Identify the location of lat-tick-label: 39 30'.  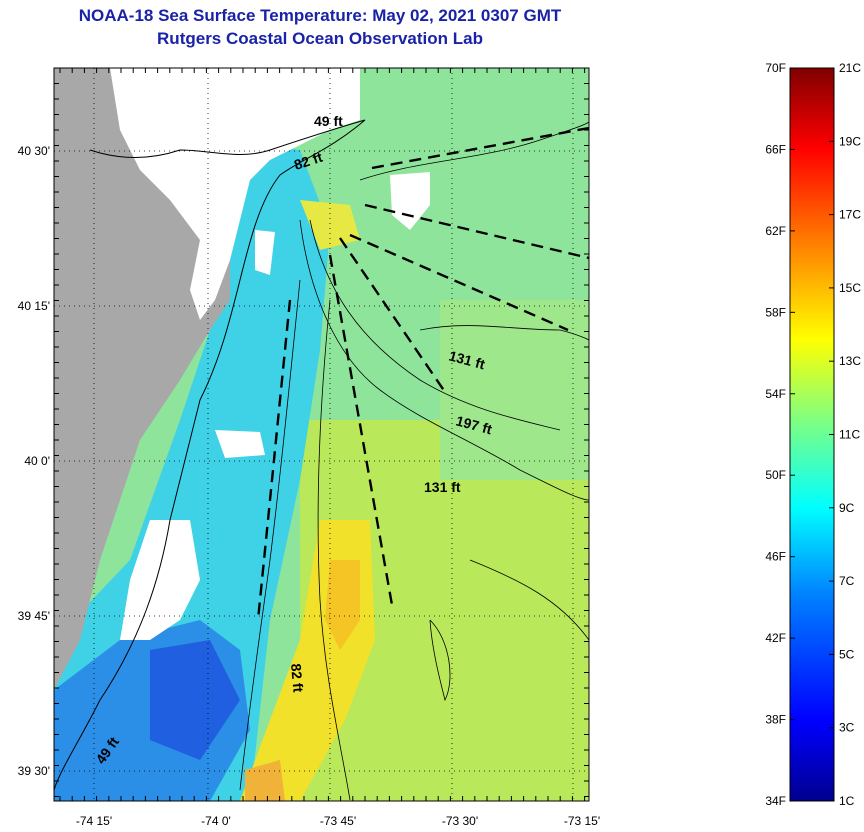
(34, 771).